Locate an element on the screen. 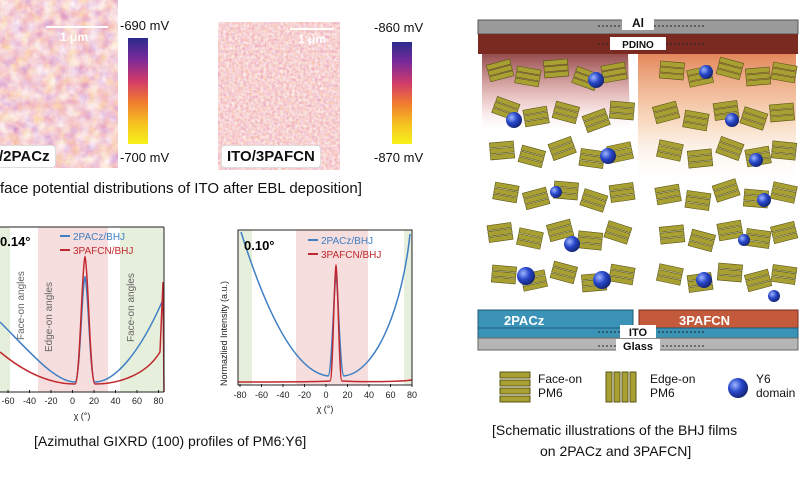 This screenshot has width=800, height=480. layer-label-al: Al is located at coordinates (638, 23).